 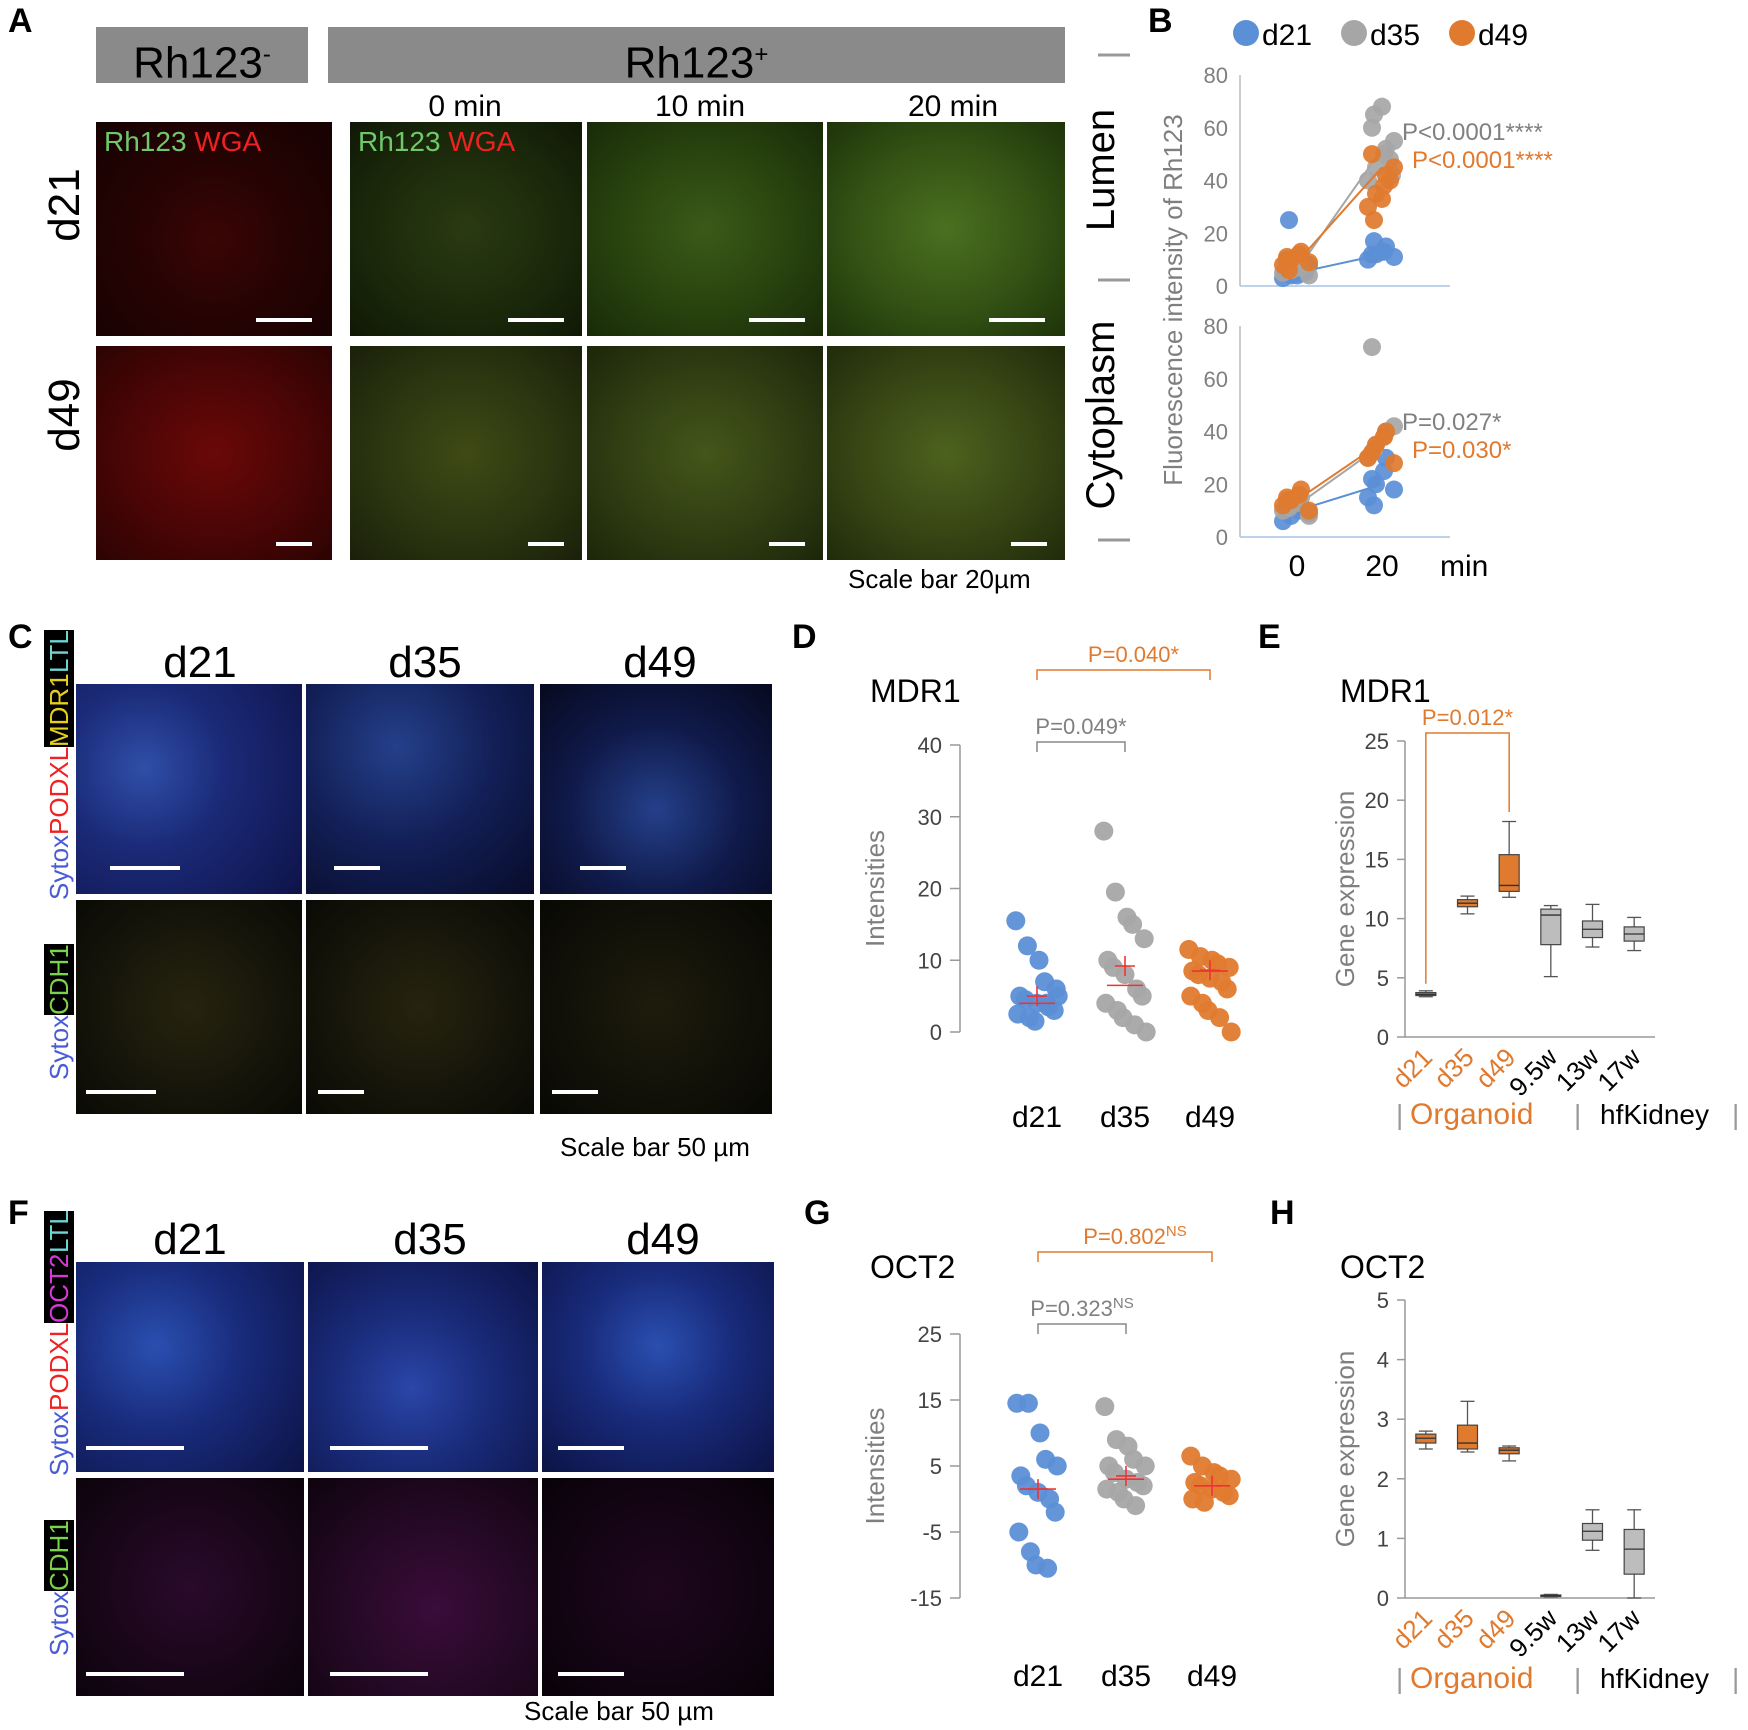 I want to click on category-label-17w: 17w, so click(x=1618, y=1069).